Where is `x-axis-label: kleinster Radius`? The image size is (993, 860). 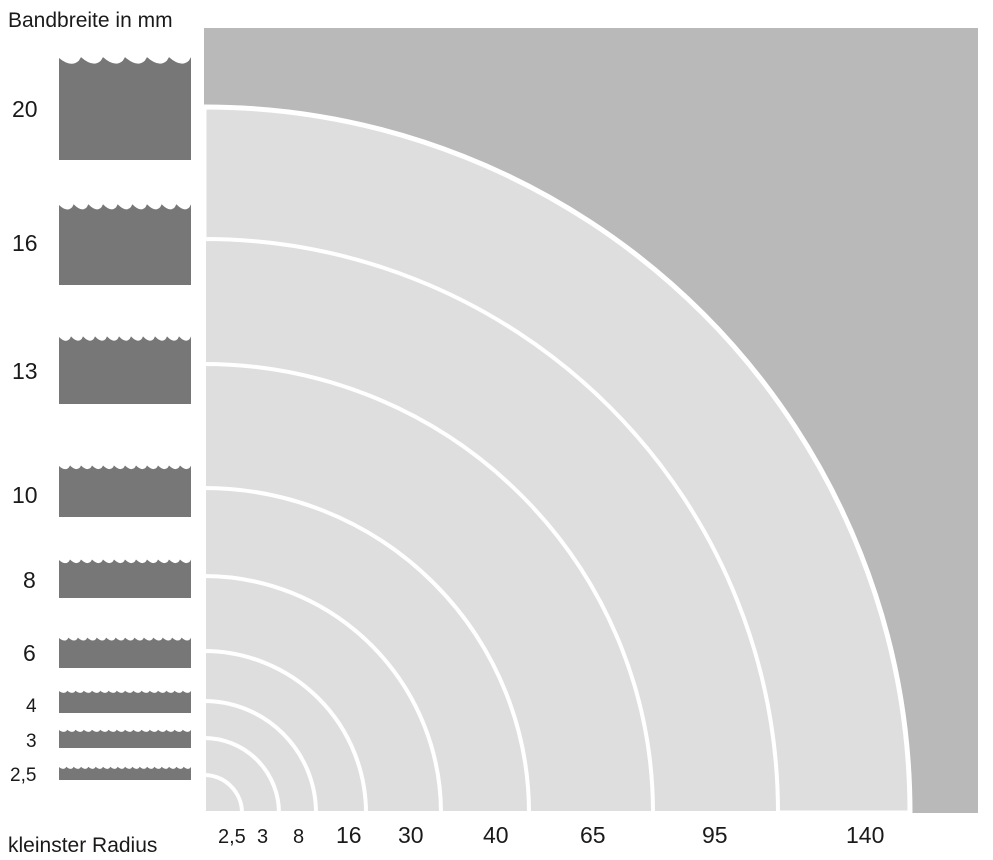 x-axis-label: kleinster Radius is located at coordinates (82, 845).